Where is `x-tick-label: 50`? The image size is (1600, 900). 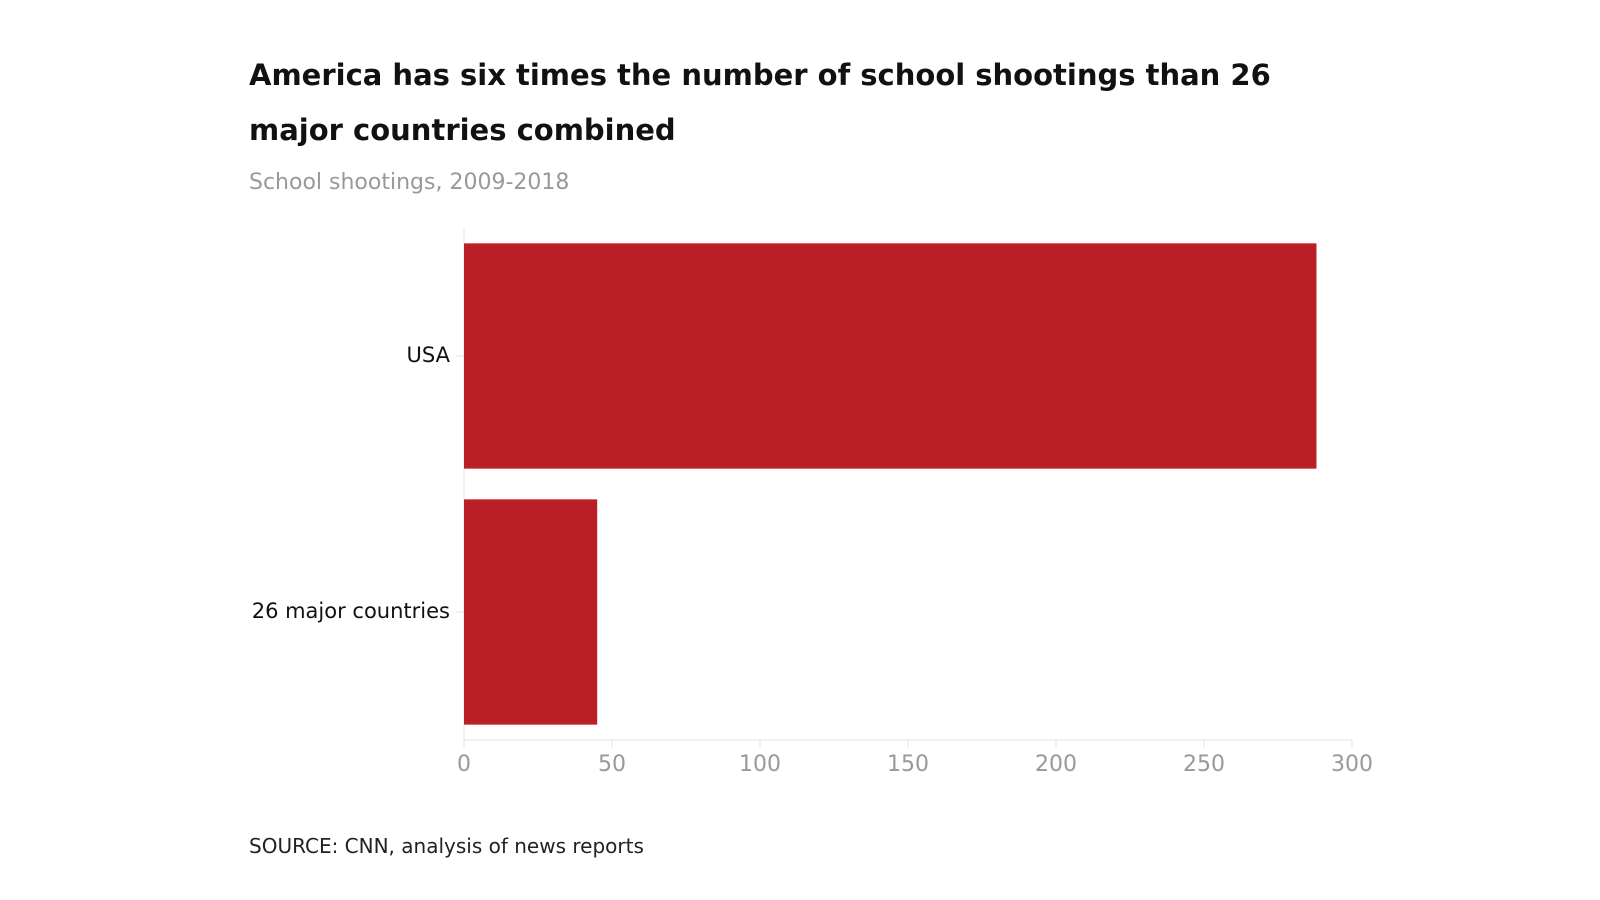 x-tick-label: 50 is located at coordinates (612, 764).